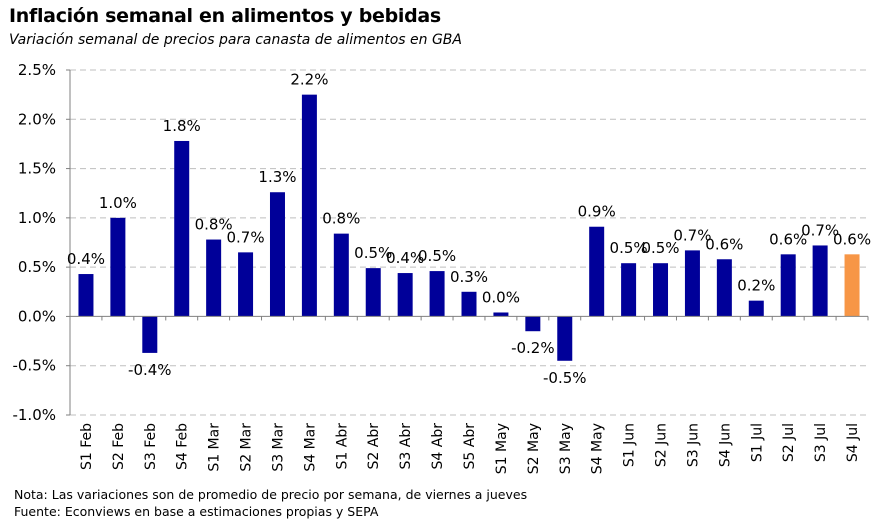 The width and height of the screenshot is (886, 531). I want to click on y-tick-label: 1.0%, so click(37, 218).